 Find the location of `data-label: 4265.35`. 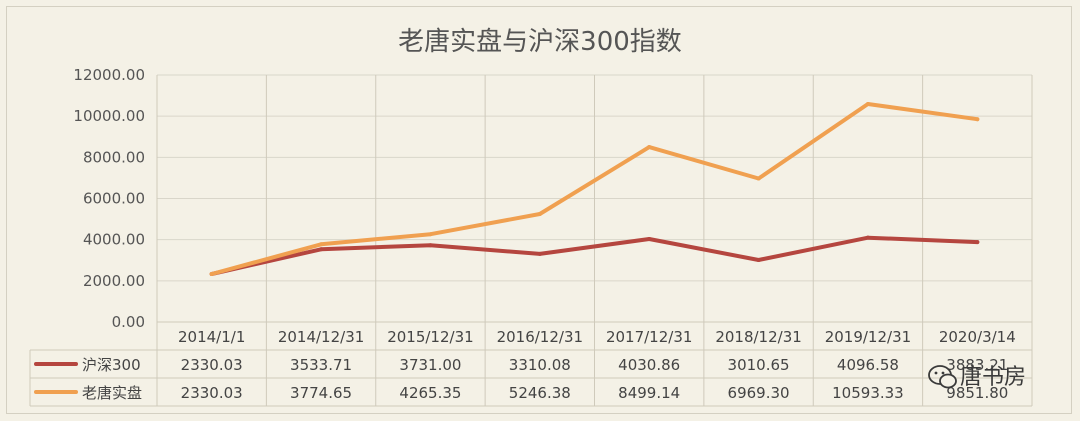

data-label: 4265.35 is located at coordinates (430, 393).